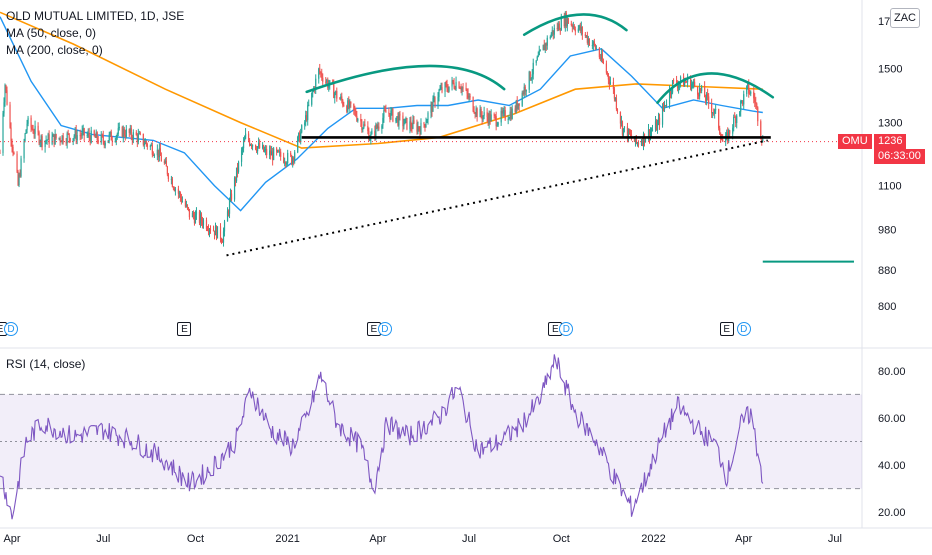  Describe the element at coordinates (890, 69) in the screenshot. I see `y-tick-label: 1500` at that location.